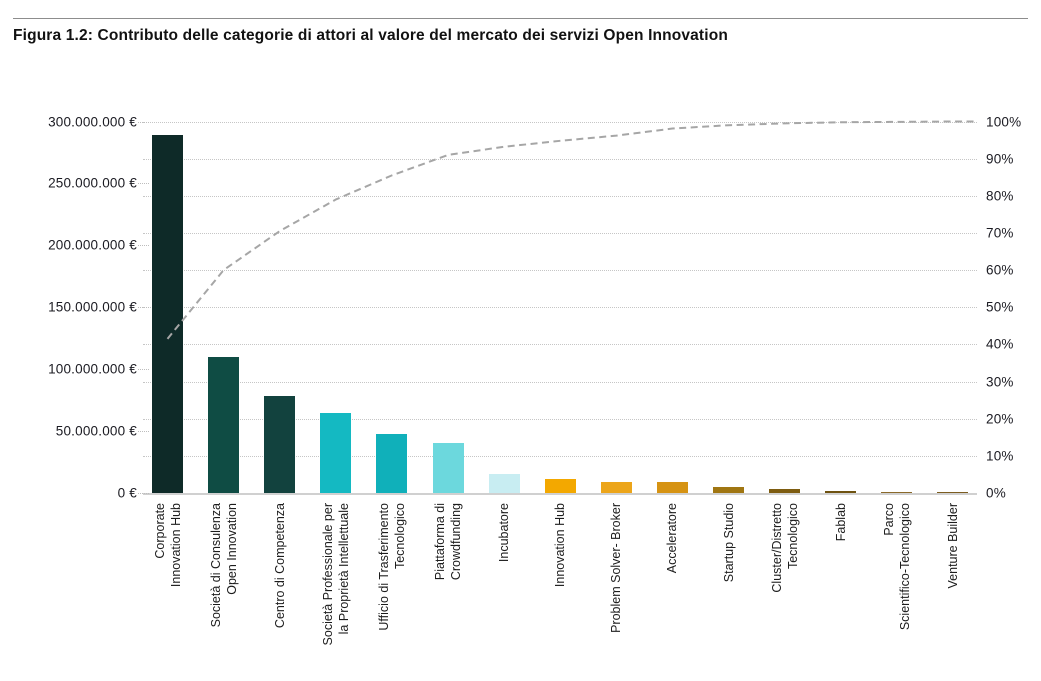 This screenshot has width=1041, height=681. Describe the element at coordinates (616, 487) in the screenshot. I see `bar-problem-solver-broker` at that location.